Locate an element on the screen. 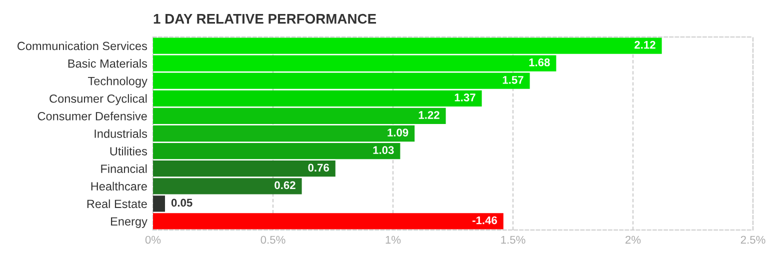 Image resolution: width=780 pixels, height=260 pixels. y-tick-label: Communication Services is located at coordinates (82, 45).